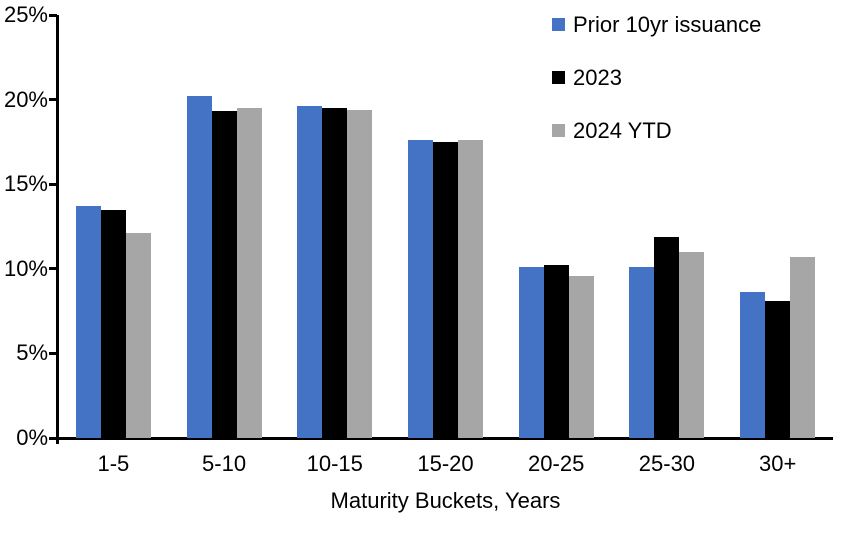 This screenshot has height=534, width=852. Describe the element at coordinates (441, 438) in the screenshot. I see `x-axis-line` at that location.